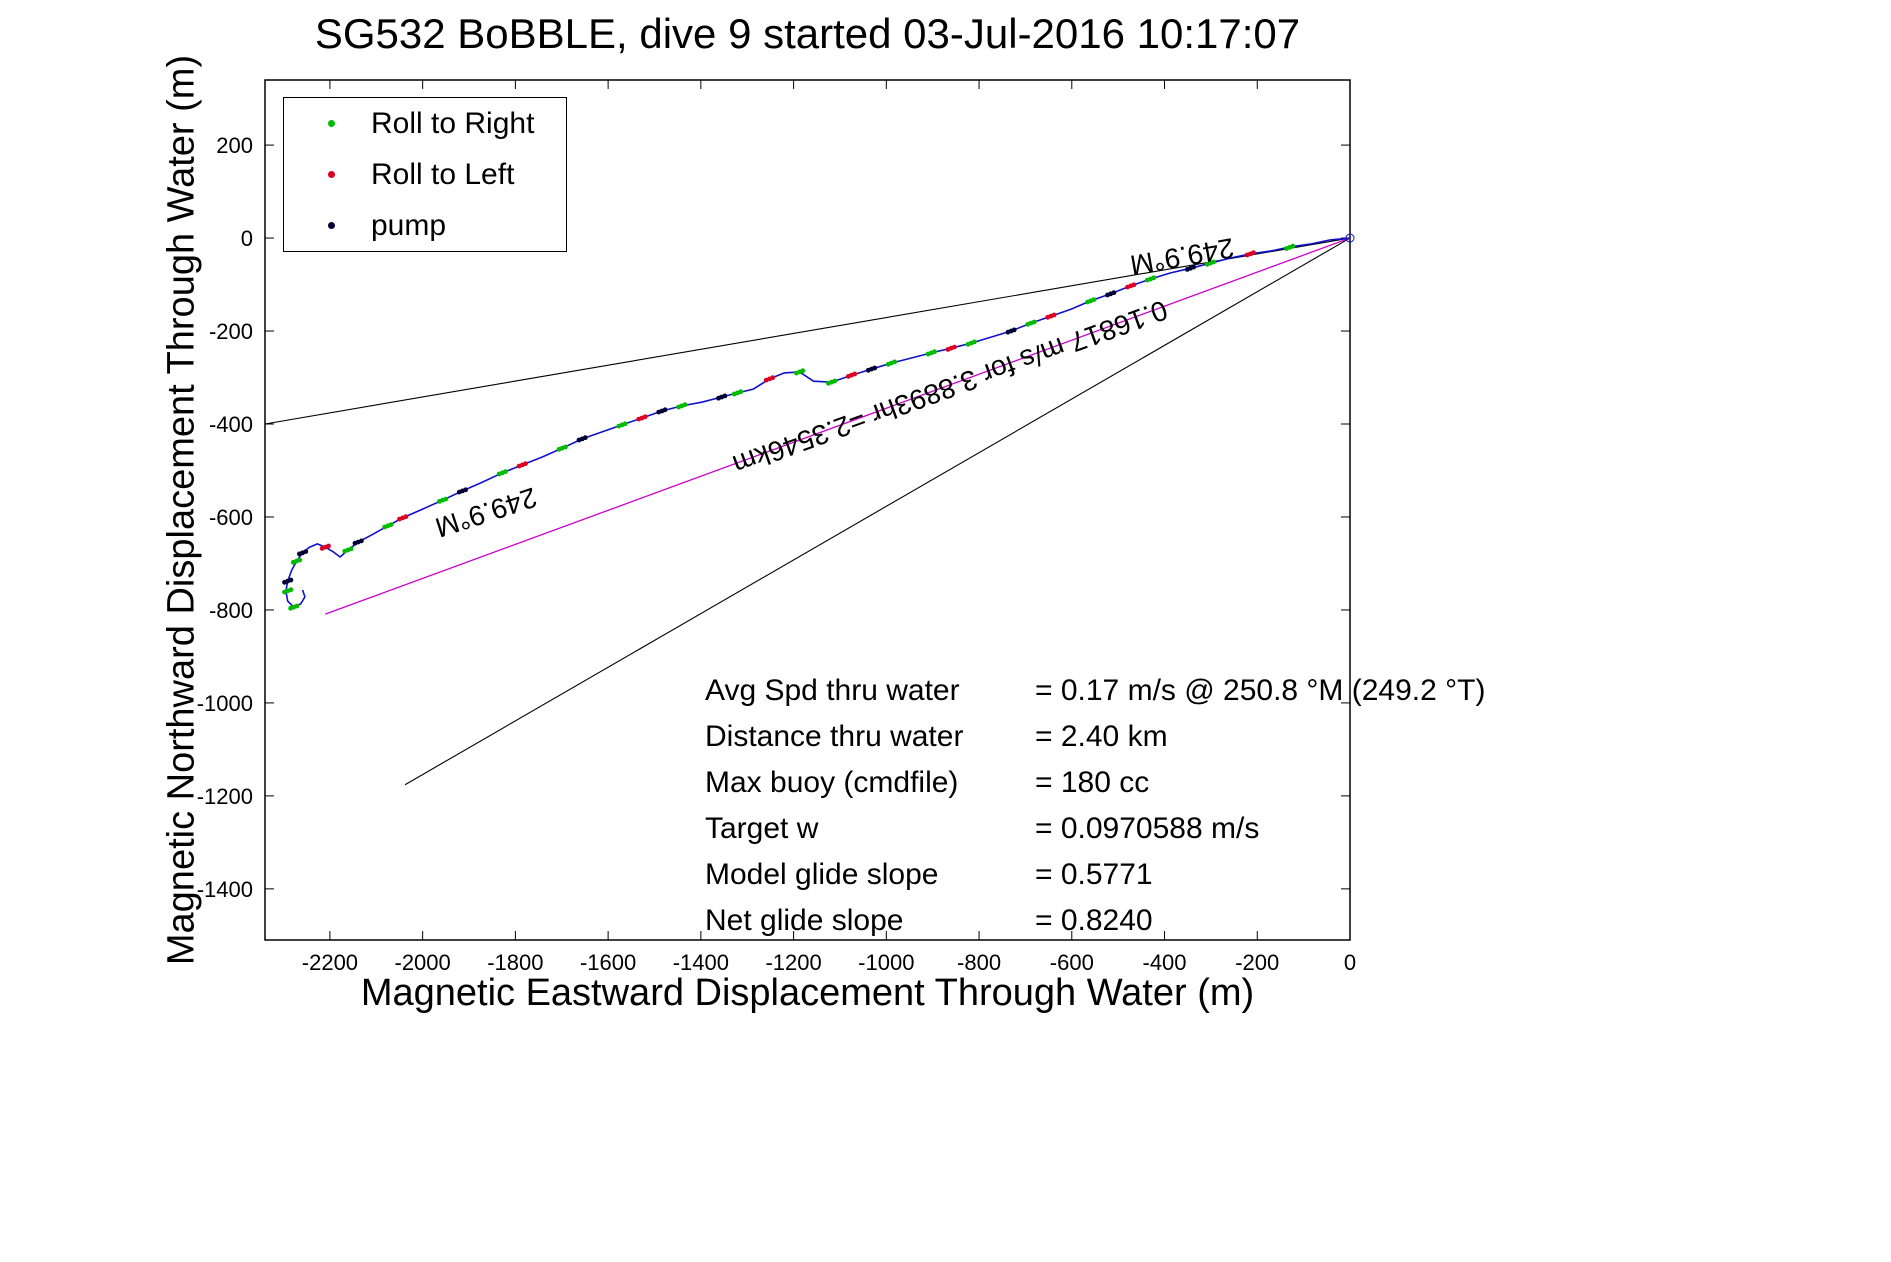 Image resolution: width=1891 pixels, height=1262 pixels. I want to click on stat-target-w: Target w = 0.0970588 m/s, so click(1095, 829).